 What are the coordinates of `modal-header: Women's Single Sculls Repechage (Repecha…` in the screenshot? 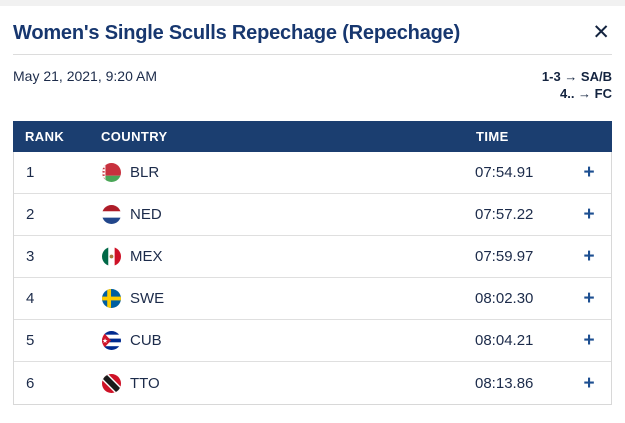 It's located at (312, 30).